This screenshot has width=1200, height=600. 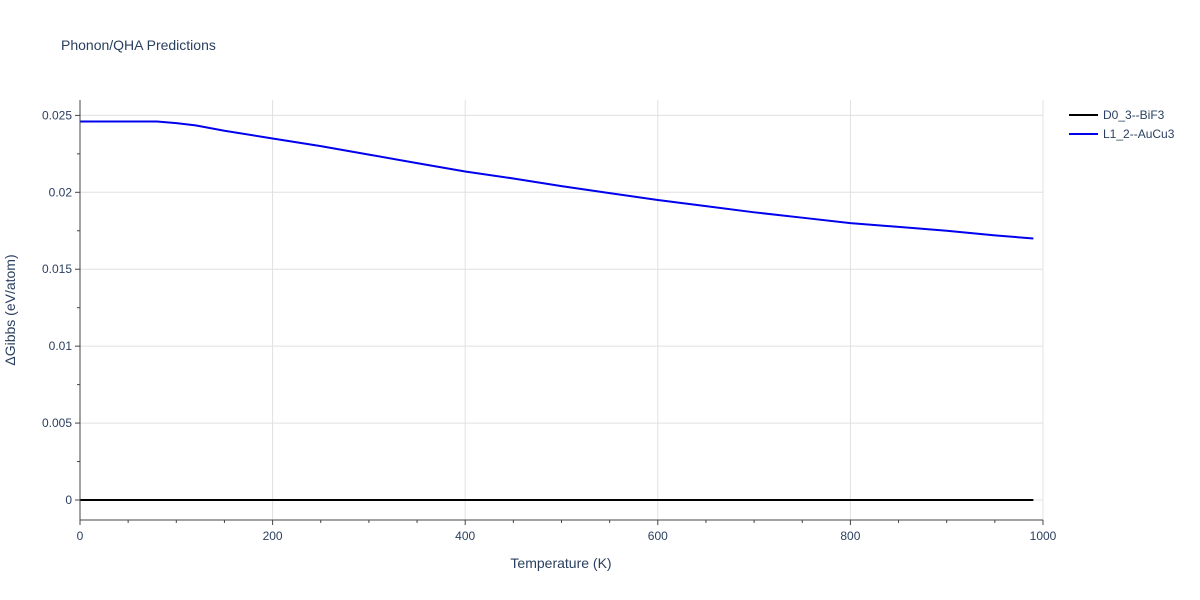 I want to click on y-tick-label: 0.015, so click(x=57, y=269).